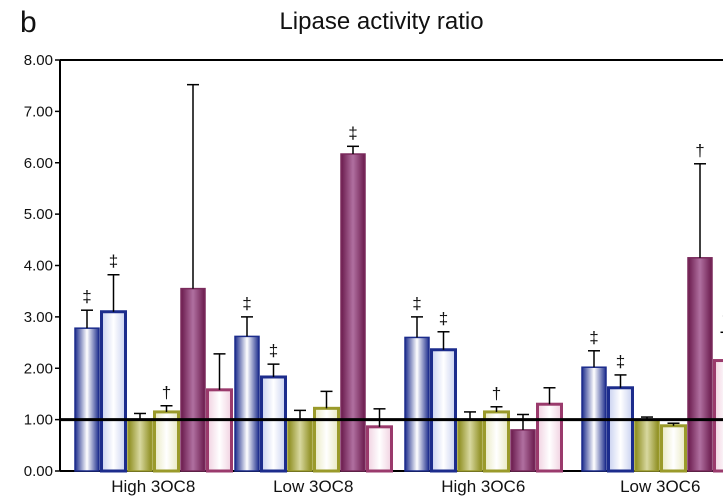 The image size is (723, 499). Describe the element at coordinates (38, 368) in the screenshot. I see `y-tick-label: 2.00` at that location.